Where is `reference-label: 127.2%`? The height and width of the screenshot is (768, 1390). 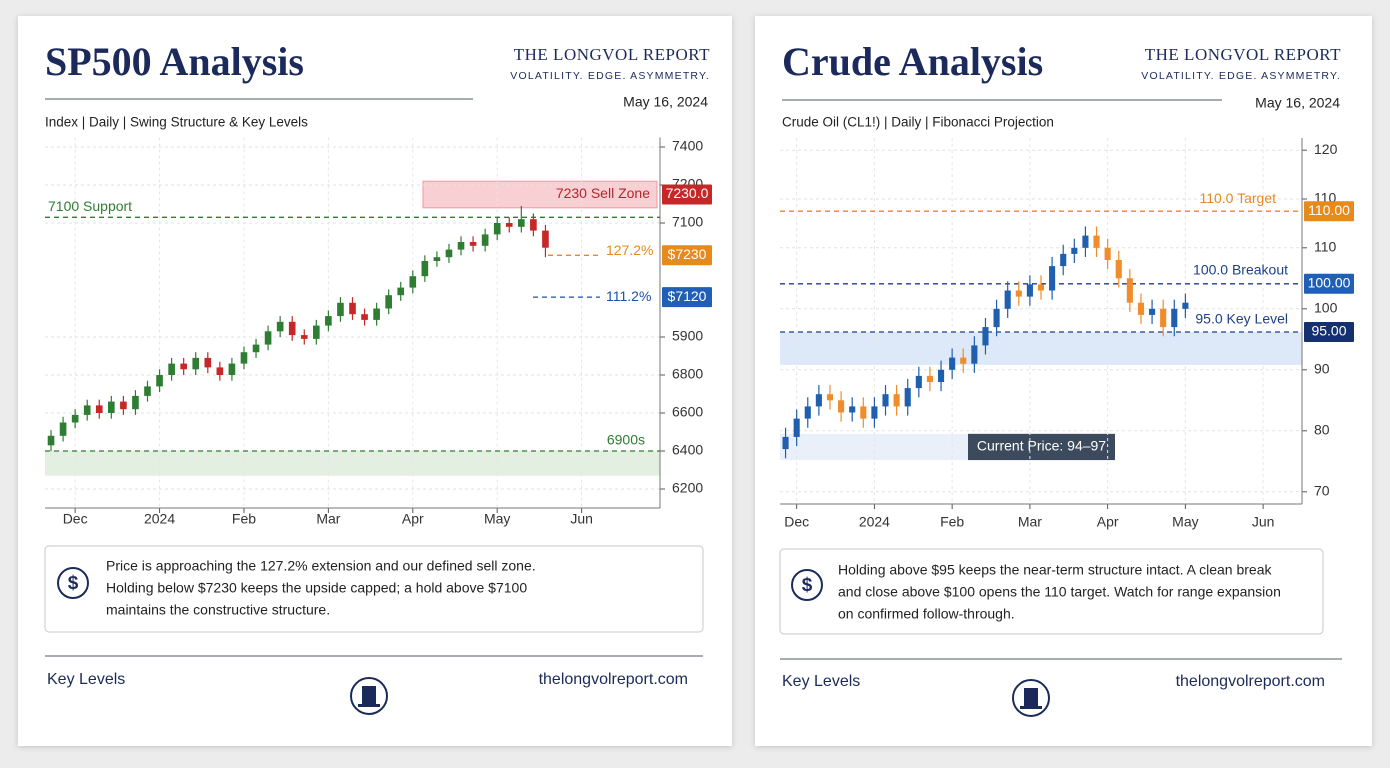
reference-label: 127.2% is located at coordinates (629, 250).